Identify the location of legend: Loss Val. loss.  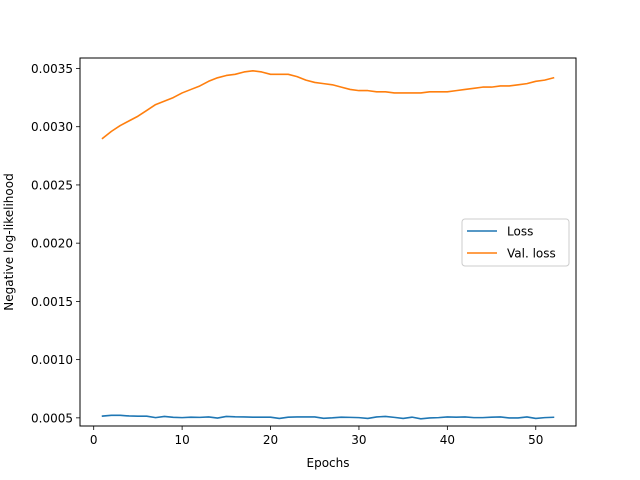
(515, 242).